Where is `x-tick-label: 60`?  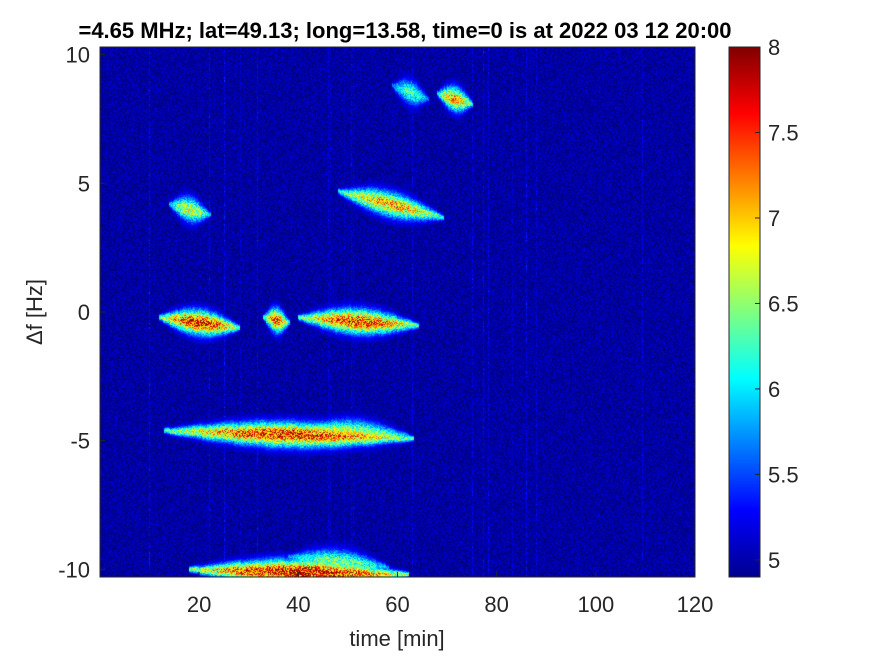 x-tick-label: 60 is located at coordinates (397, 604).